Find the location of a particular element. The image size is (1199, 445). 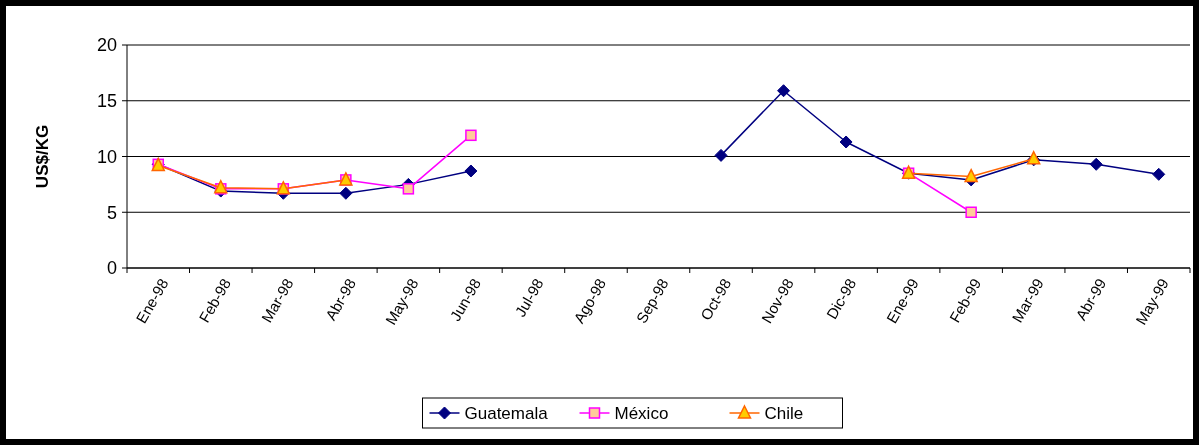

y-tick-label: 20 is located at coordinates (106, 45).